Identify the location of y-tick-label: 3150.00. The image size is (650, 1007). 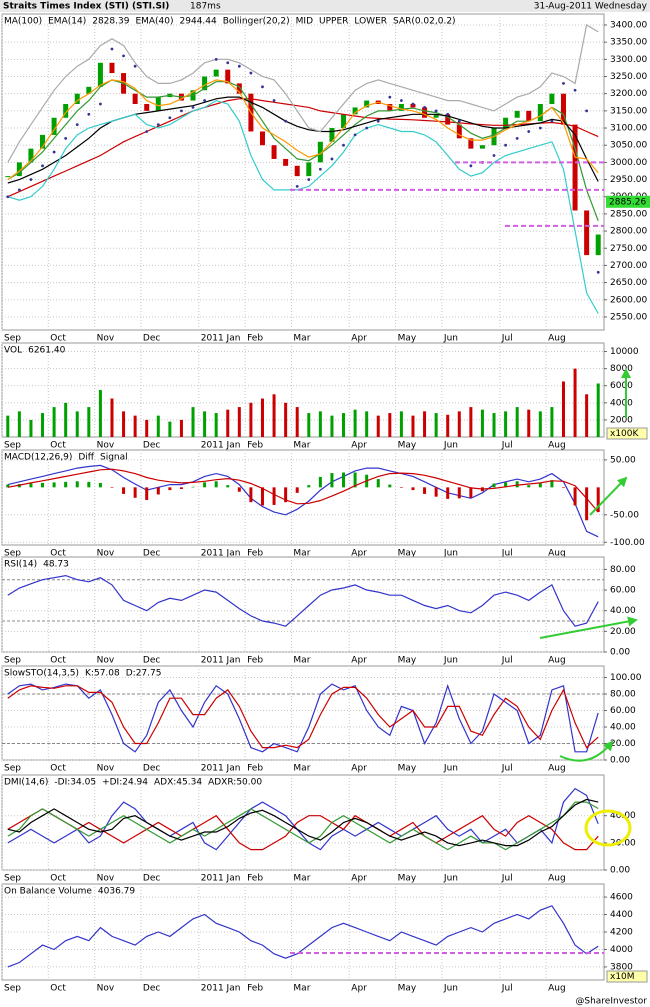
(628, 111).